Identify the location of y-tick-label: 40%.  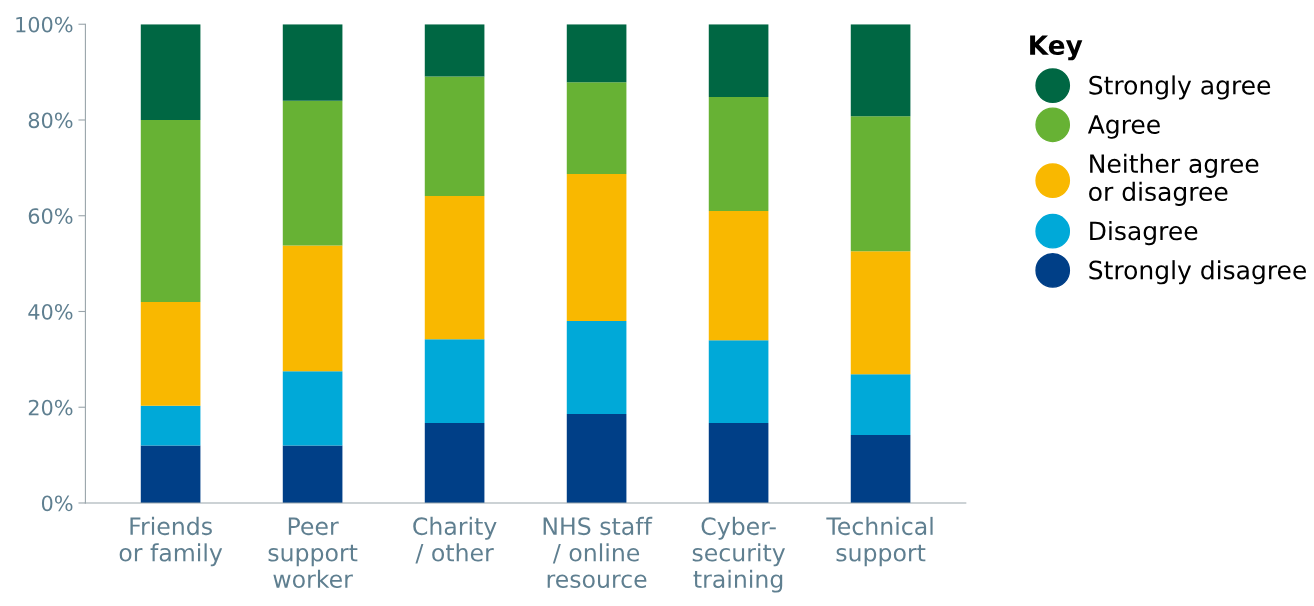
(50, 311).